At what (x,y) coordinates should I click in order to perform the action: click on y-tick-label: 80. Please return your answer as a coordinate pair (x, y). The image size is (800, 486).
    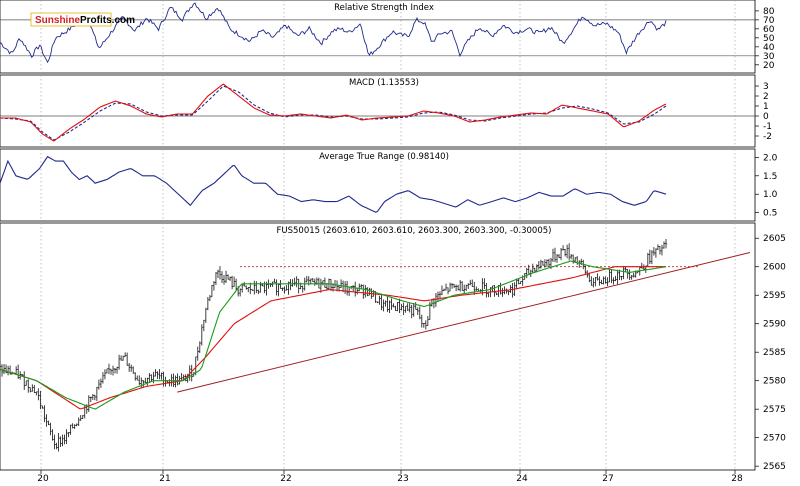
    Looking at the image, I should click on (769, 12).